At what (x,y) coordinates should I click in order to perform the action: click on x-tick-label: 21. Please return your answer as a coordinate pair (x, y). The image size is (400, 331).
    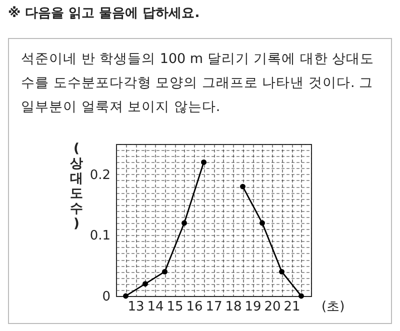
    Looking at the image, I should click on (292, 307).